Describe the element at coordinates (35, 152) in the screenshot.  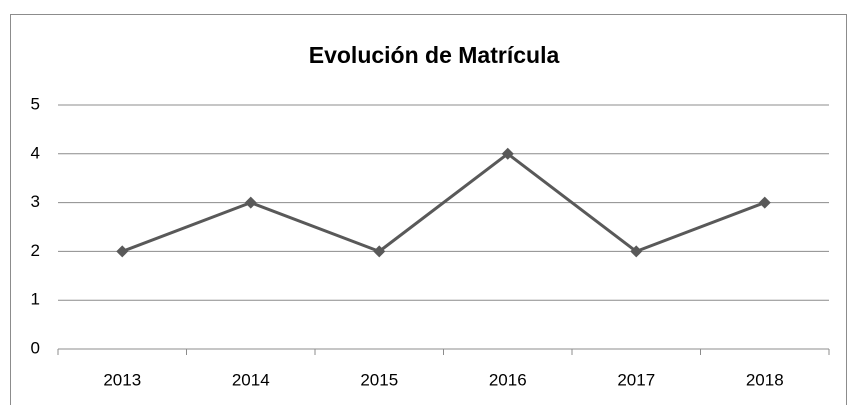
I see `y-tick-label: 4` at that location.